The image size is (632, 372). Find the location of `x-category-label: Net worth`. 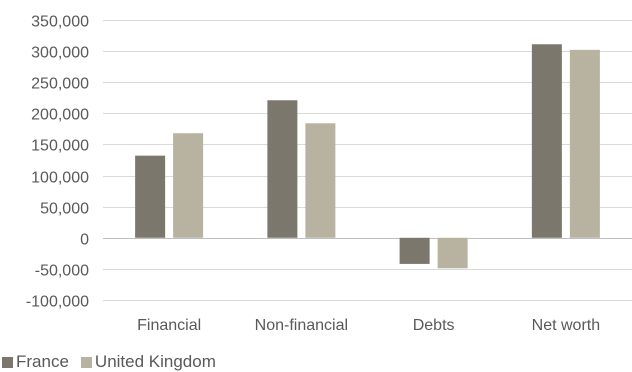

x-category-label: Net worth is located at coordinates (566, 325).